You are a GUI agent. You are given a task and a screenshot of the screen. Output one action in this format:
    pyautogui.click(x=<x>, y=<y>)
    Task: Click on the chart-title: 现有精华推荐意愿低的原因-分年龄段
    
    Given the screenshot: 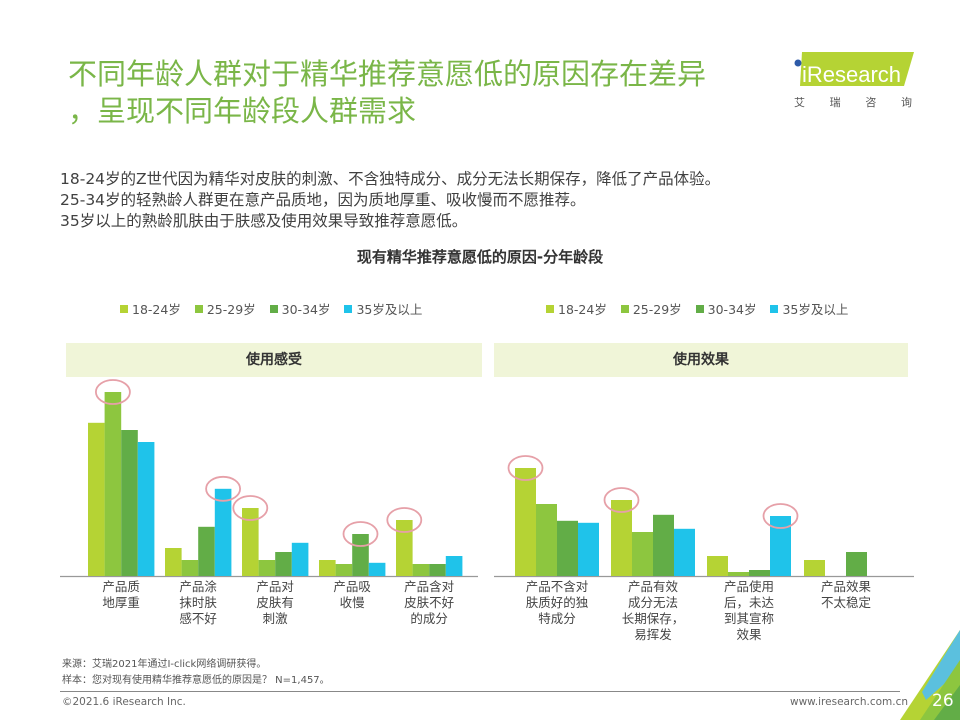 What is the action you would take?
    pyautogui.click(x=480, y=257)
    